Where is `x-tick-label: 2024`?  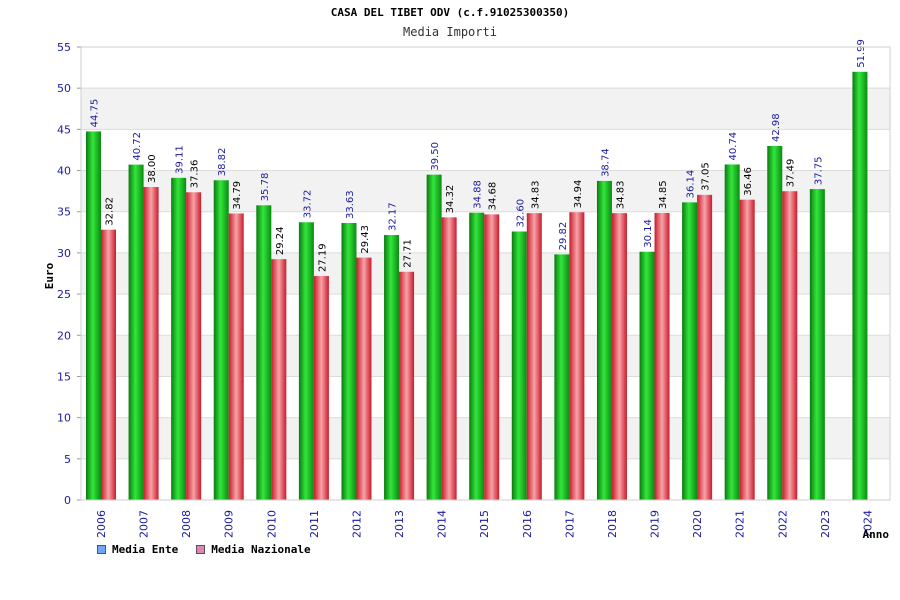 x-tick-label: 2024 is located at coordinates (867, 524).